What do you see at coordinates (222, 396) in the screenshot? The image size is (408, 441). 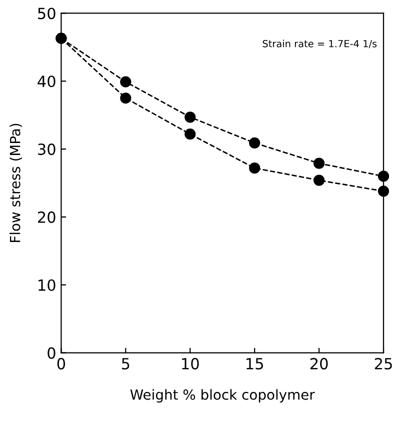 I see `x-axis-title: Weight % block copolymer` at bounding box center [222, 396].